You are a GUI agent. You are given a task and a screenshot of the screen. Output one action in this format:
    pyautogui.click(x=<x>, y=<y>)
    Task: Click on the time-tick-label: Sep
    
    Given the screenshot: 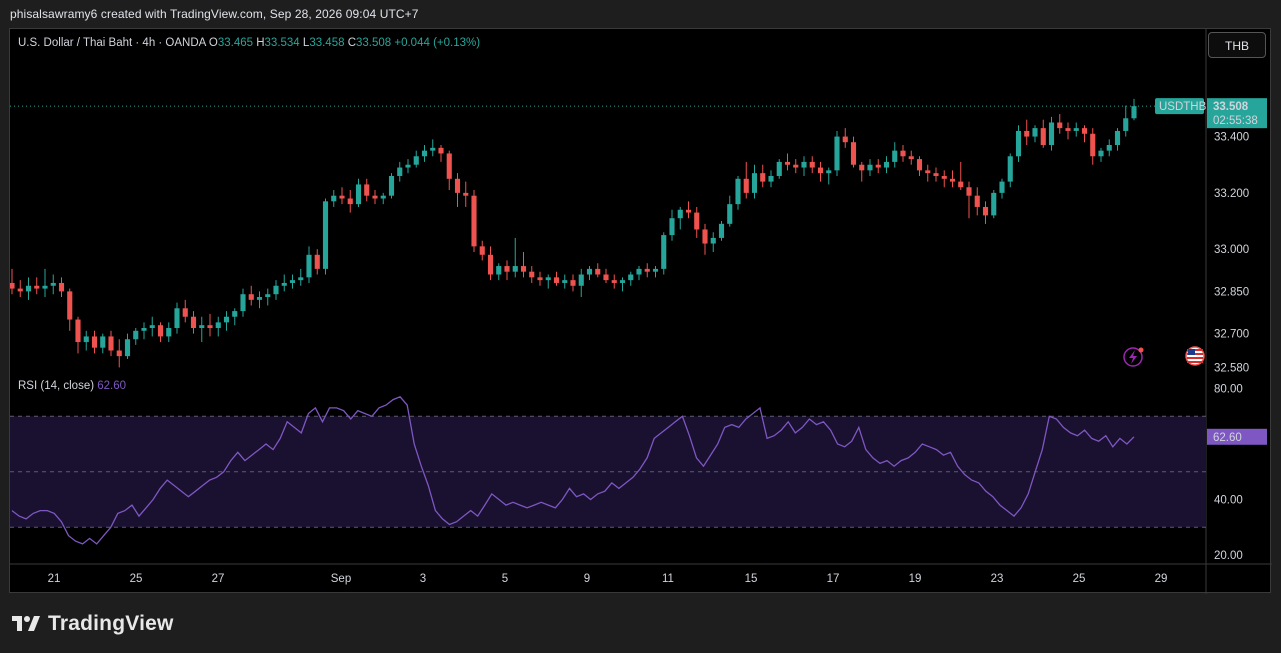 What is the action you would take?
    pyautogui.click(x=341, y=579)
    